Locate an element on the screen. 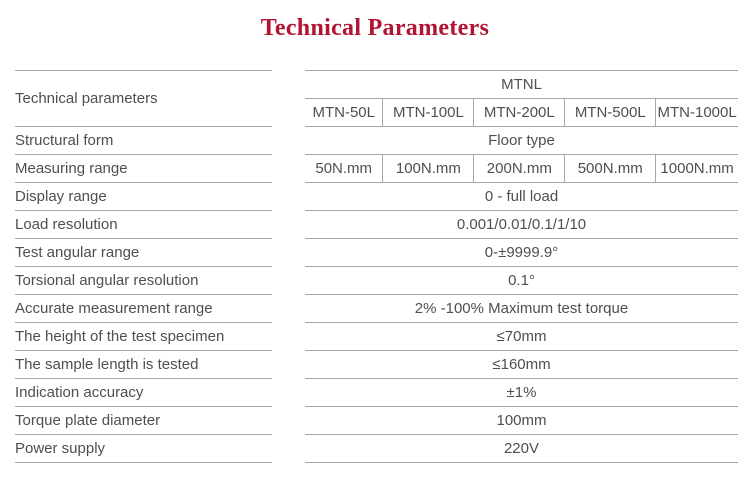  model-name: MTN-50L is located at coordinates (344, 112).